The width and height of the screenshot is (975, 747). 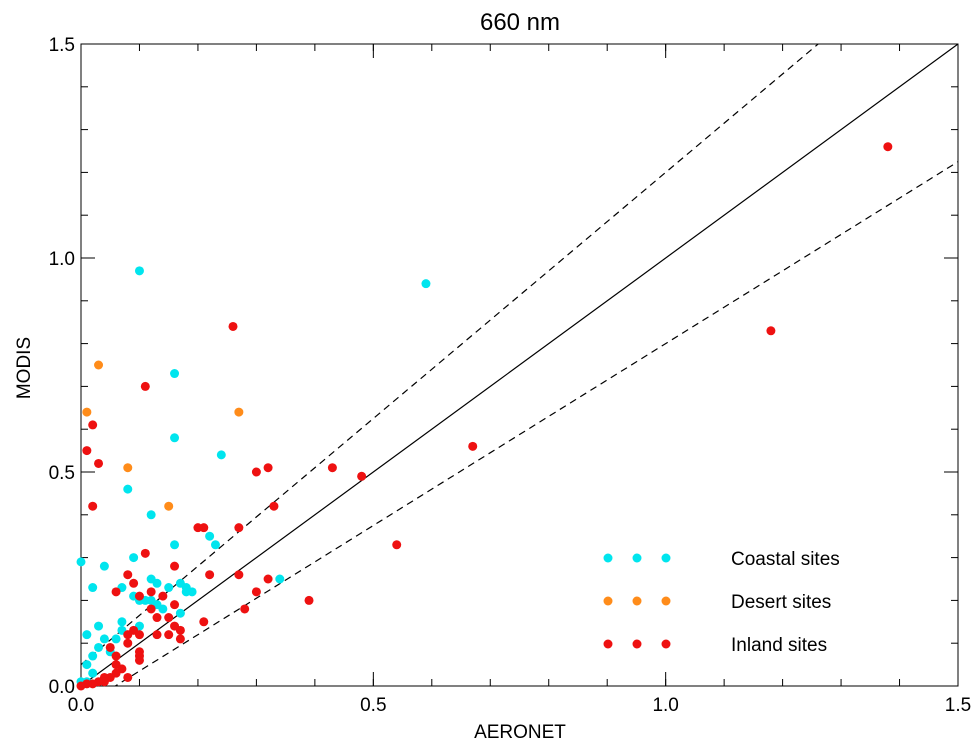 What do you see at coordinates (520, 732) in the screenshot?
I see `x-axis-title: AERONET` at bounding box center [520, 732].